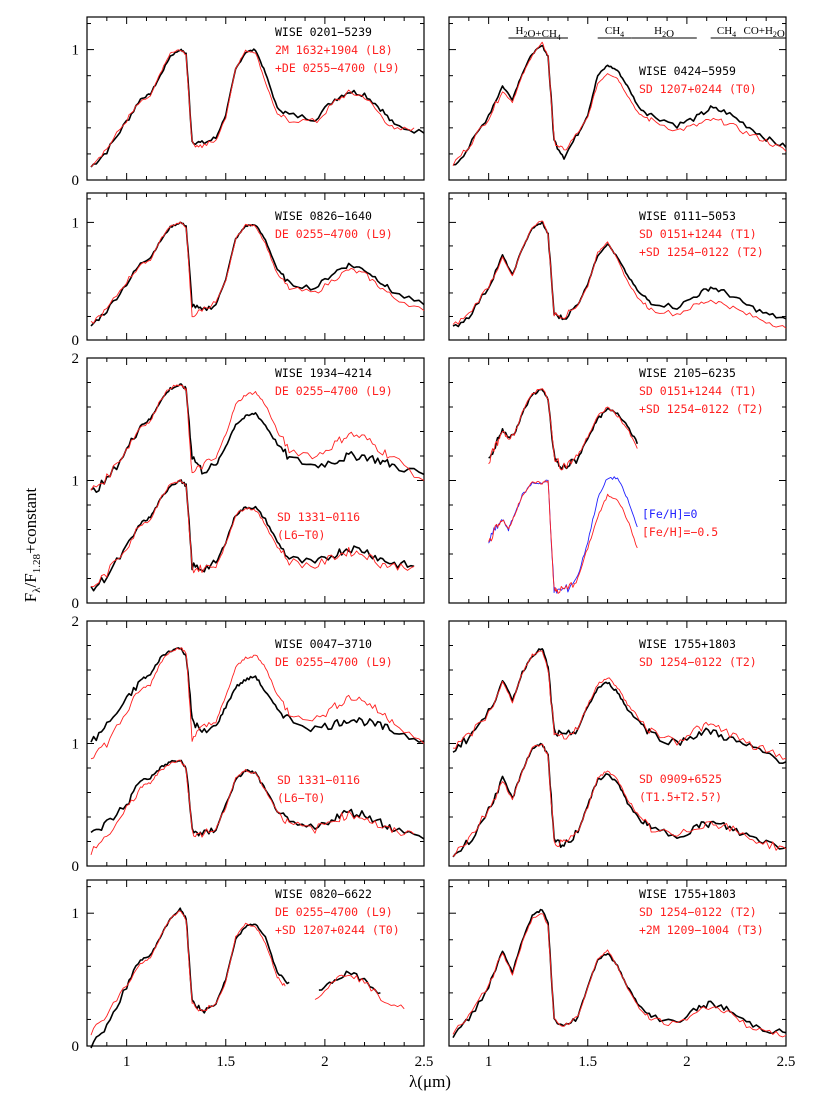 The width and height of the screenshot is (830, 1106). I want to click on panel-label: [Fe/H]=−0.5, so click(680, 532).